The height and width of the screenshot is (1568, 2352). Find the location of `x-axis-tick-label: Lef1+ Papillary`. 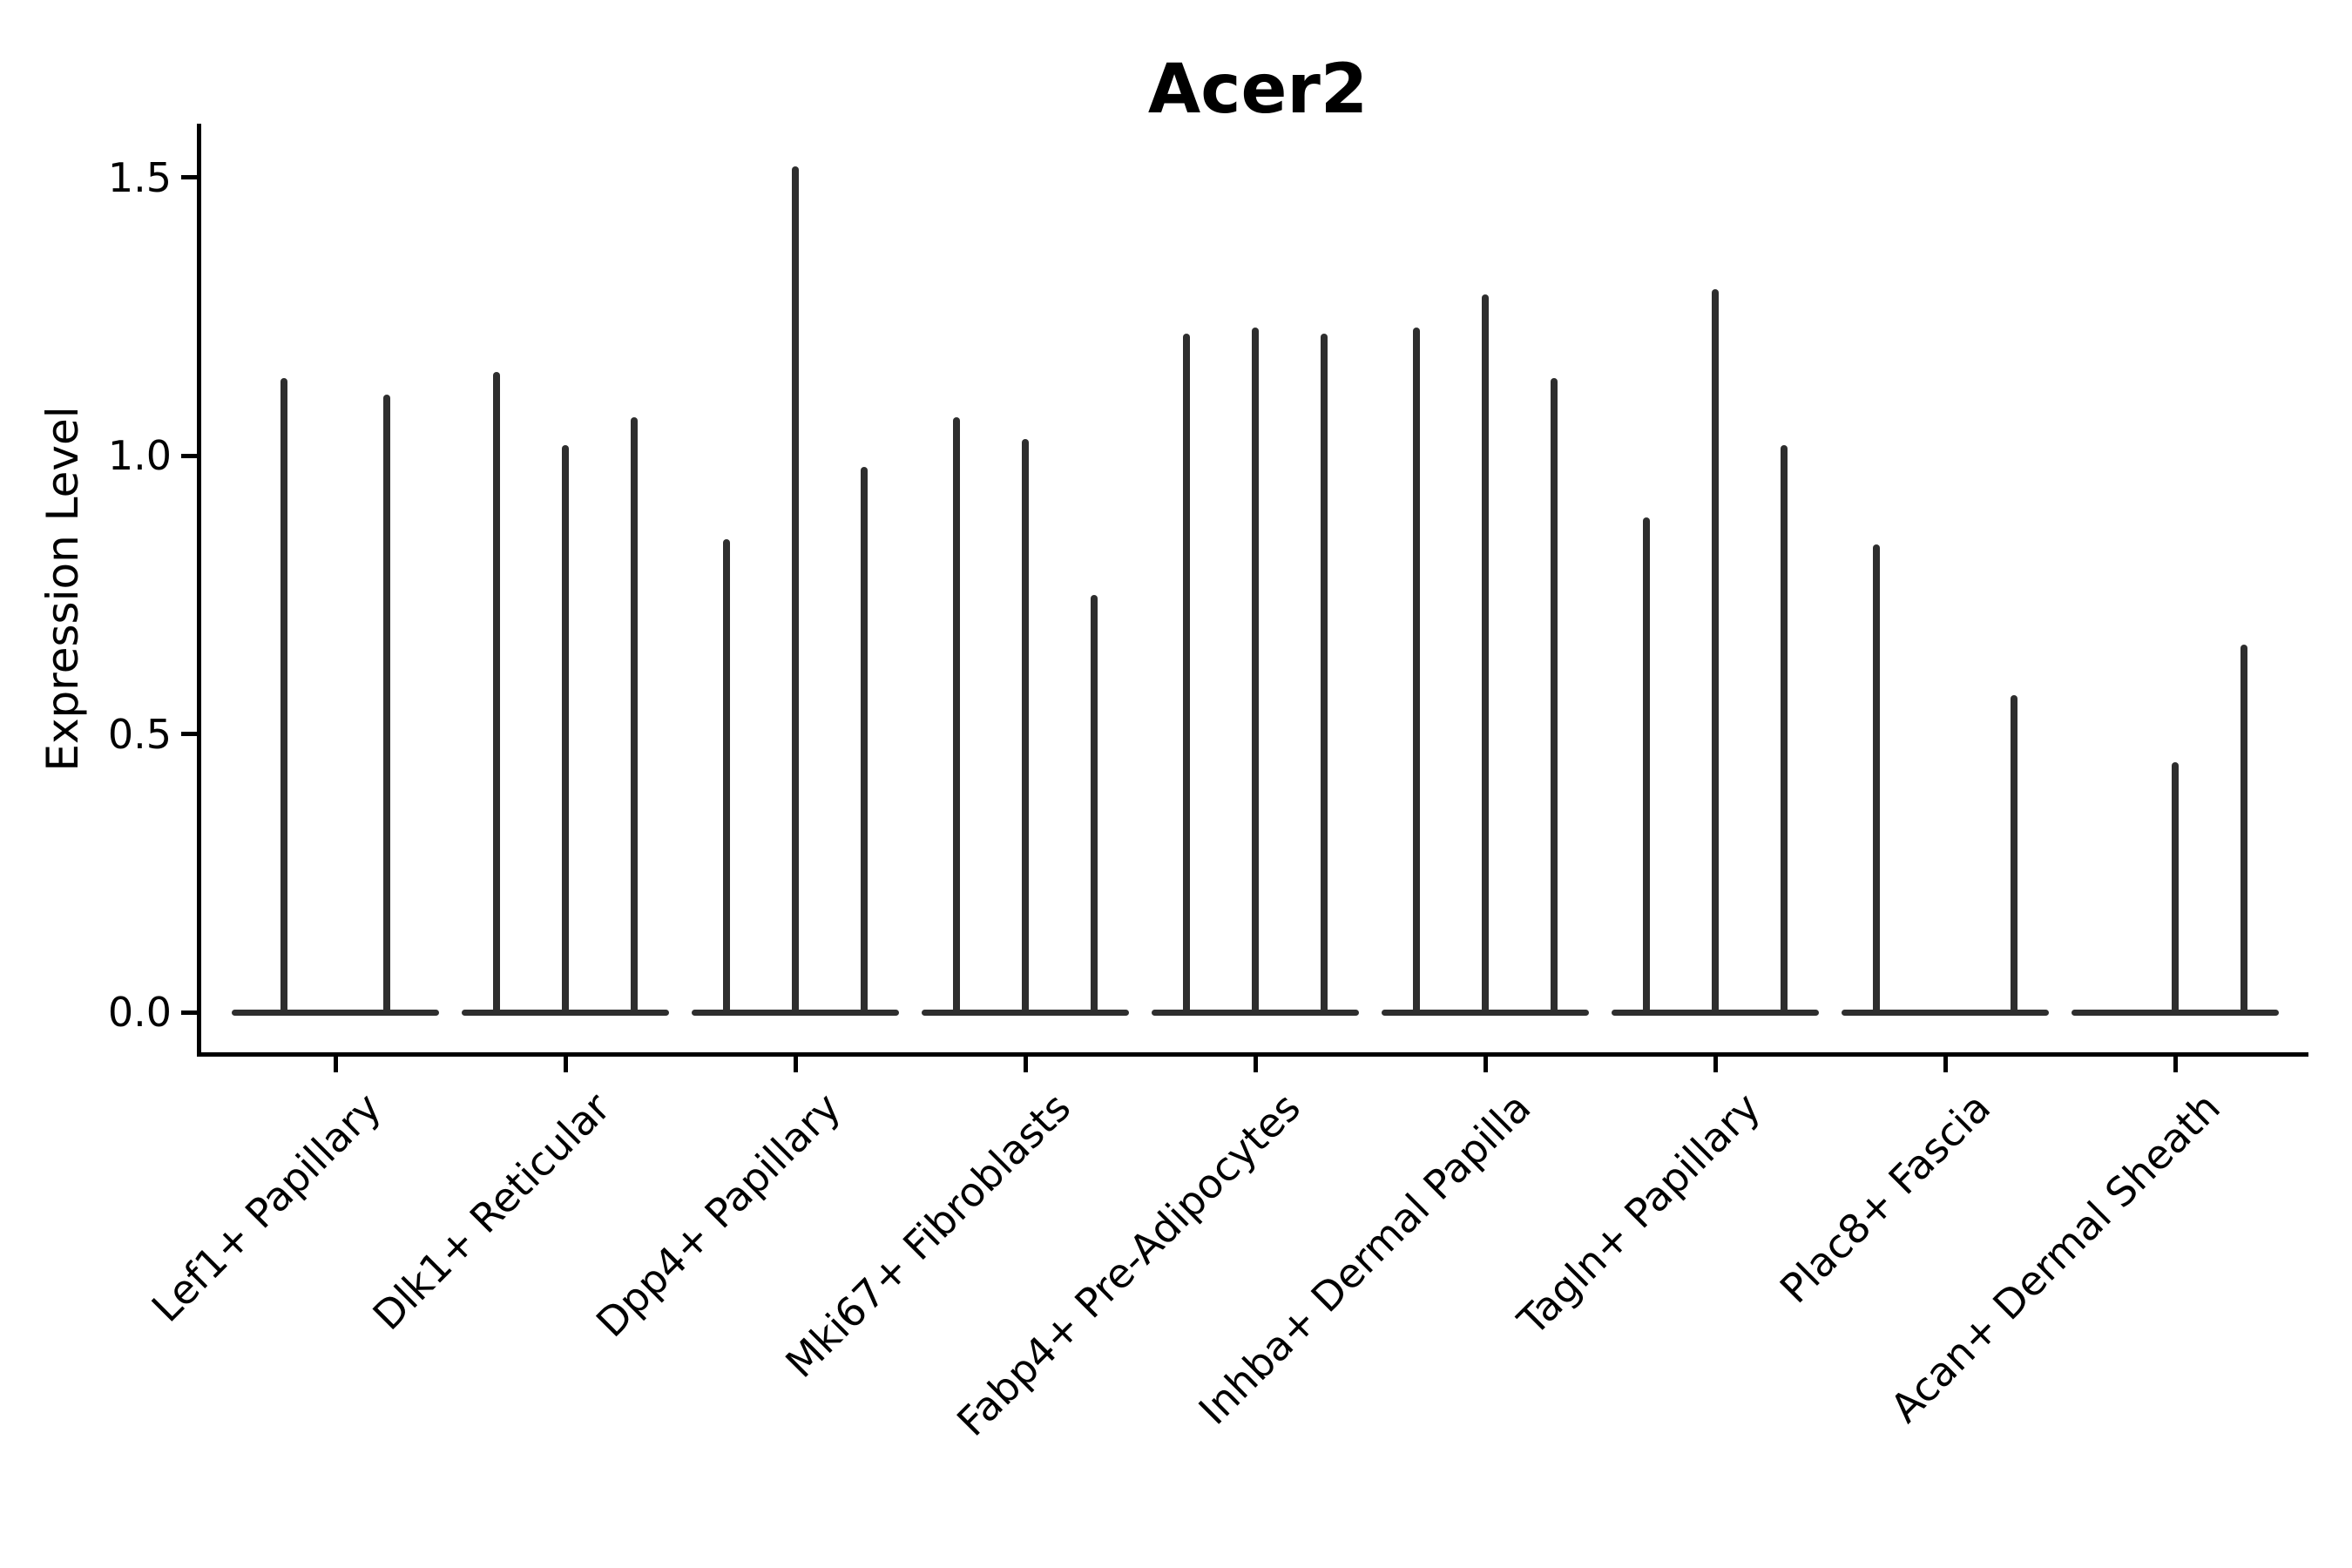

x-axis-tick-label: Lef1+ Papillary is located at coordinates (266, 1207).